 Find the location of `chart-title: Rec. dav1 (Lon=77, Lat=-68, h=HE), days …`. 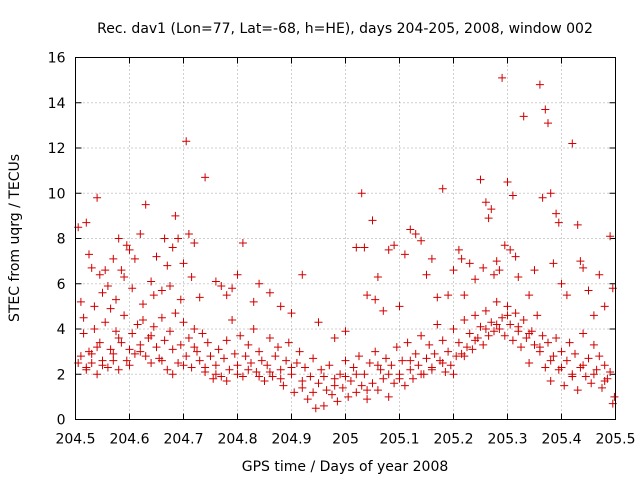

chart-title: Rec. dav1 (Lon=77, Lat=-68, h=HE), days … is located at coordinates (345, 29).